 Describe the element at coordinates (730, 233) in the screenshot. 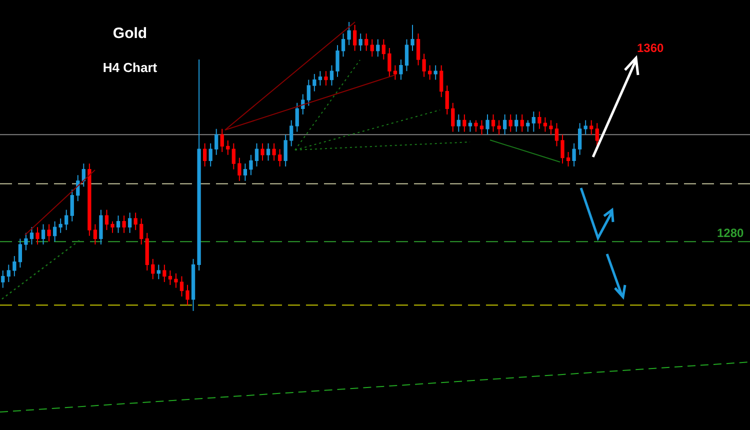

I see `text: 1280` at that location.